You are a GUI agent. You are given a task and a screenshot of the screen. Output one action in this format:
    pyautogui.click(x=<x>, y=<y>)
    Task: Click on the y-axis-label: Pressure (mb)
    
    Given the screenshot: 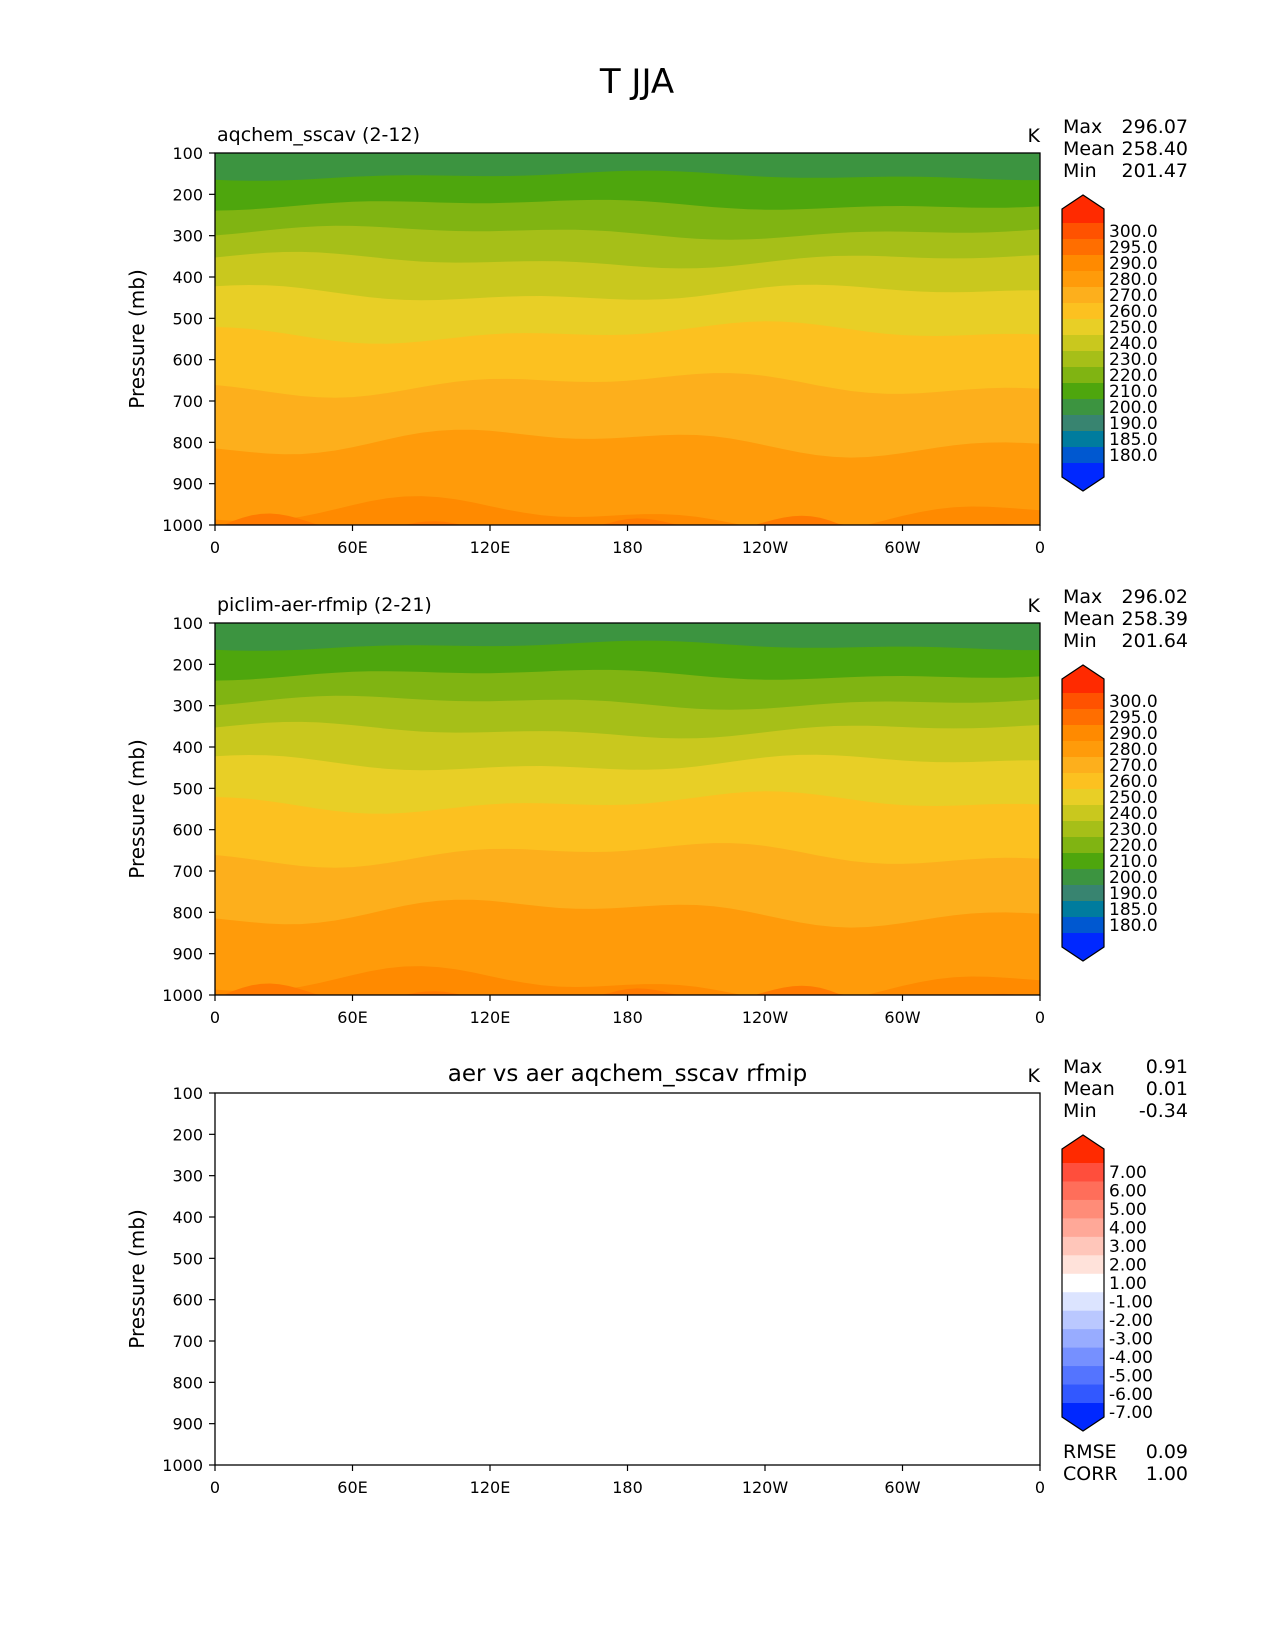 What is the action you would take?
    pyautogui.click(x=137, y=339)
    